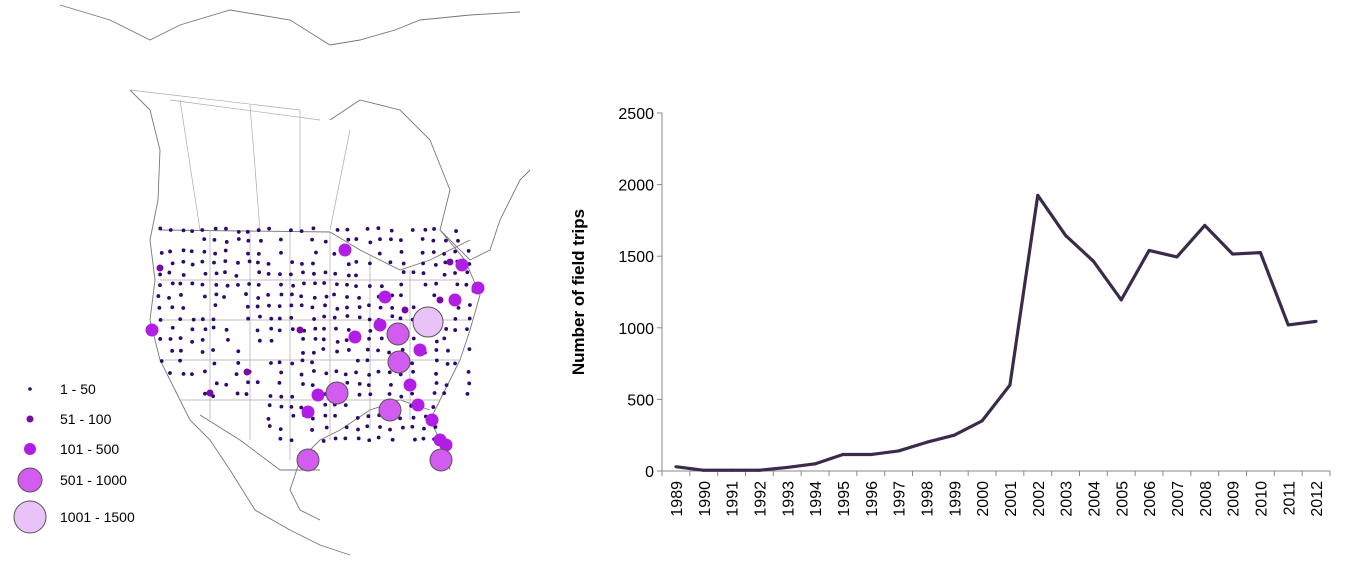 Image resolution: width=1359 pixels, height=567 pixels. Describe the element at coordinates (1011, 499) in the screenshot. I see `x-tick-label: 2001` at that location.